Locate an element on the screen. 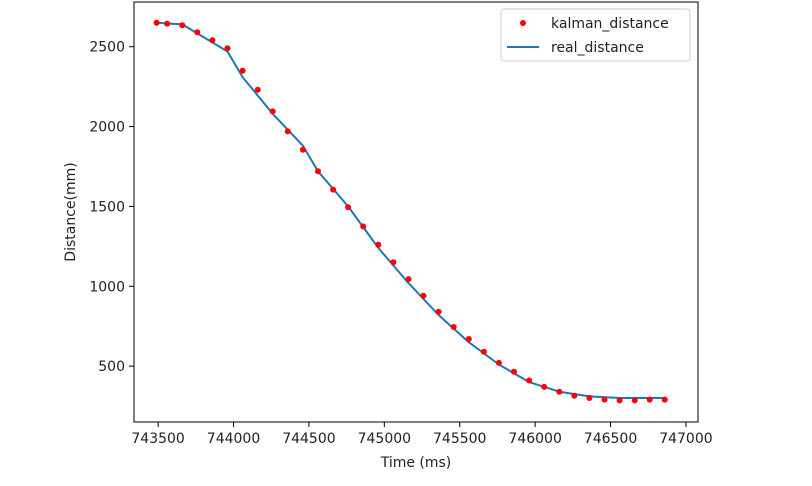 The image size is (812, 486). legend-label-kalman-distance: kalman_distance is located at coordinates (610, 24).